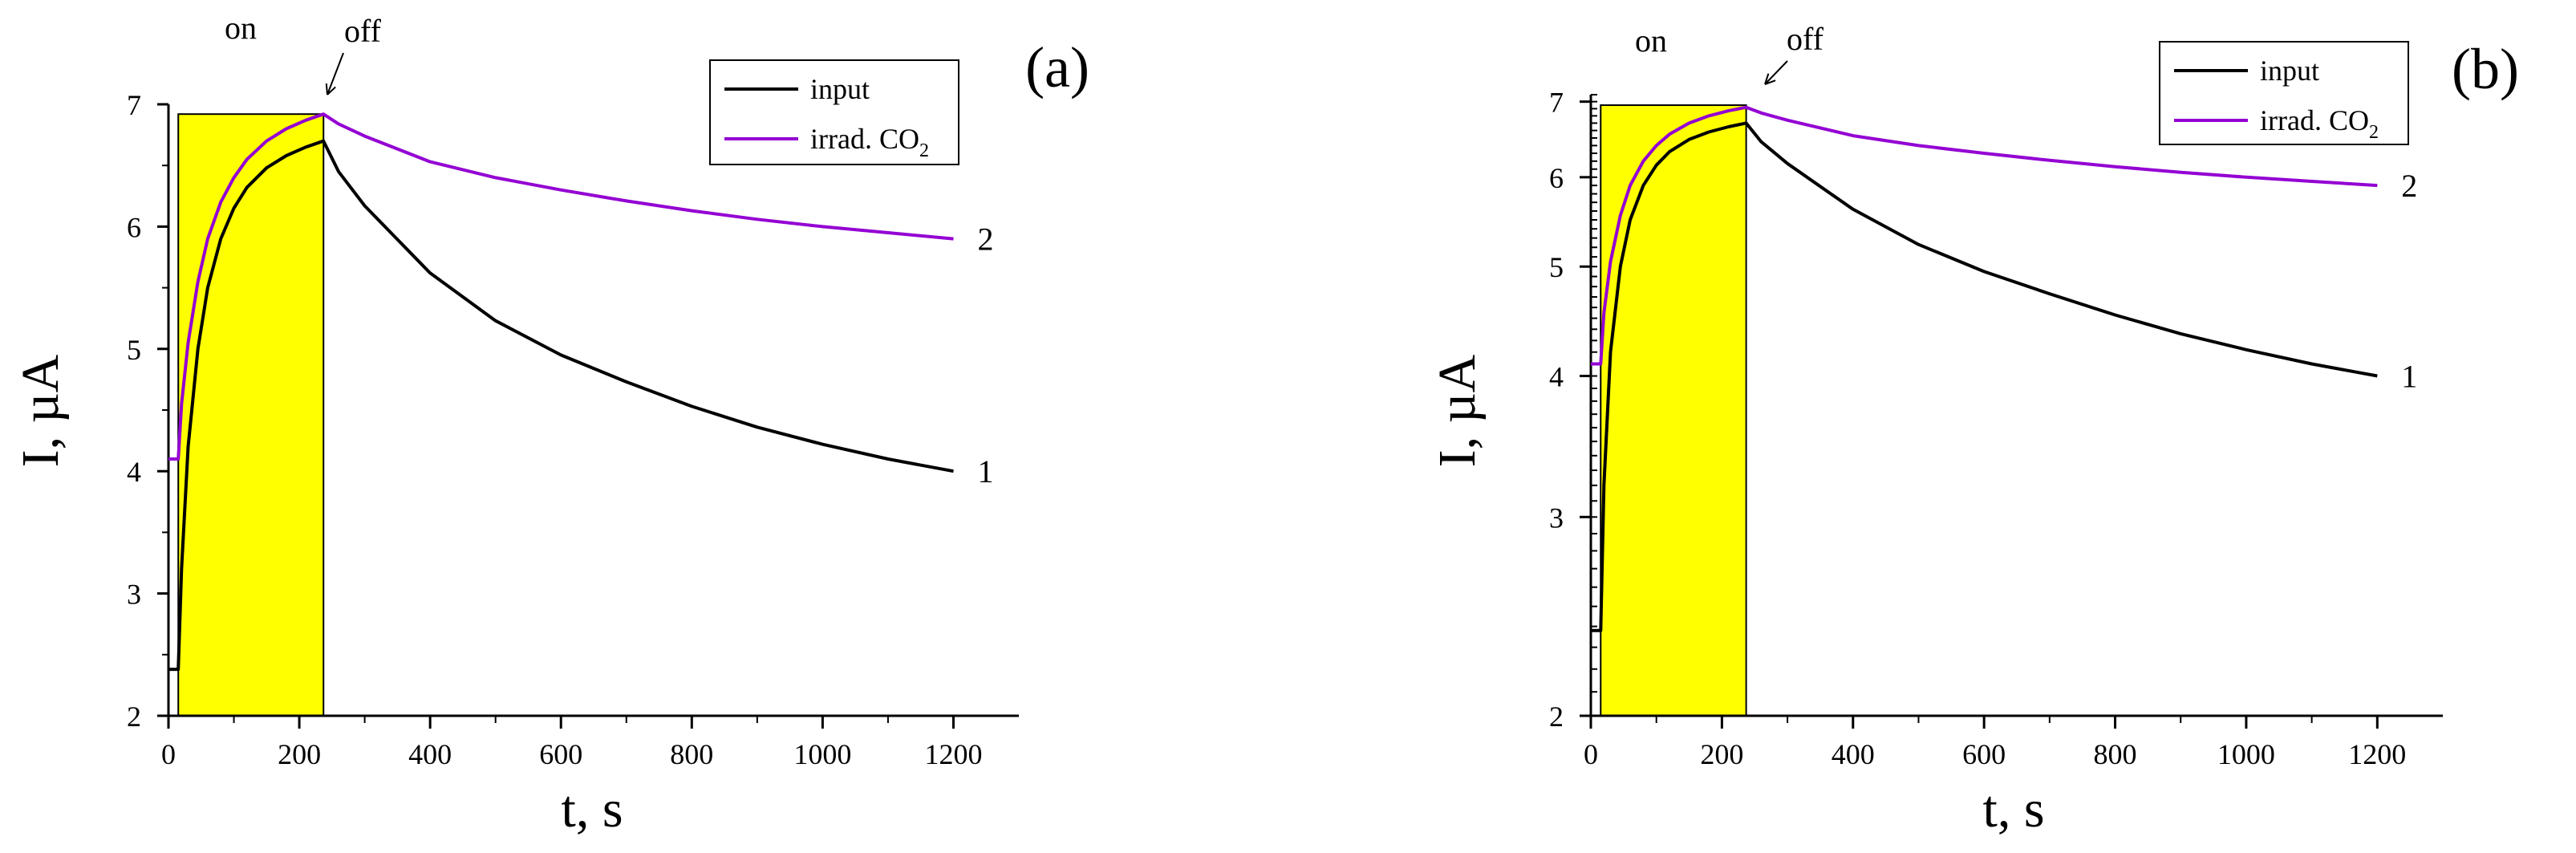 The image size is (2576, 853). Describe the element at coordinates (1057, 67) in the screenshot. I see `panel-label: (a)` at that location.